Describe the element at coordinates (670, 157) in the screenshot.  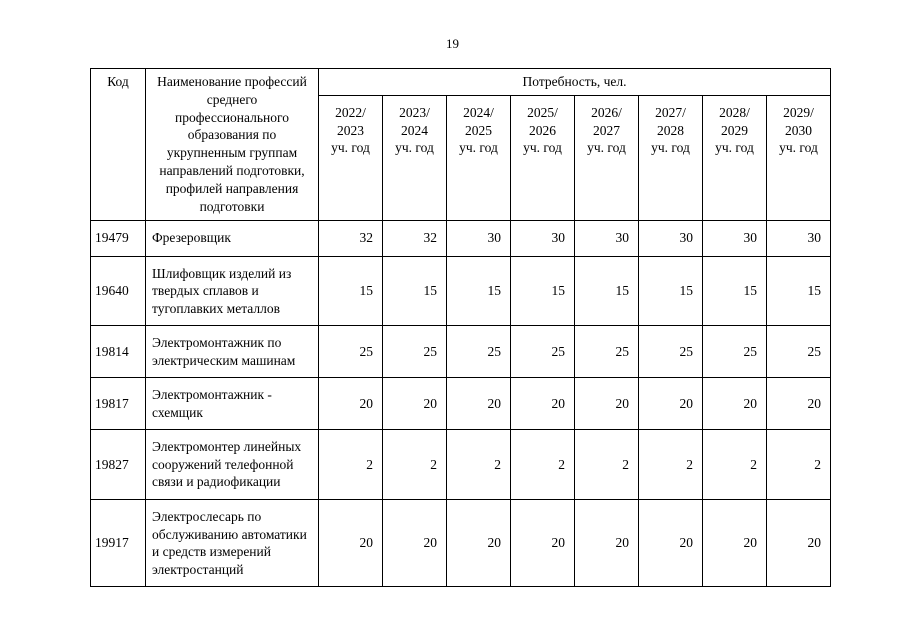
I see `year-header: 2027/ 2028 уч. год` at that location.